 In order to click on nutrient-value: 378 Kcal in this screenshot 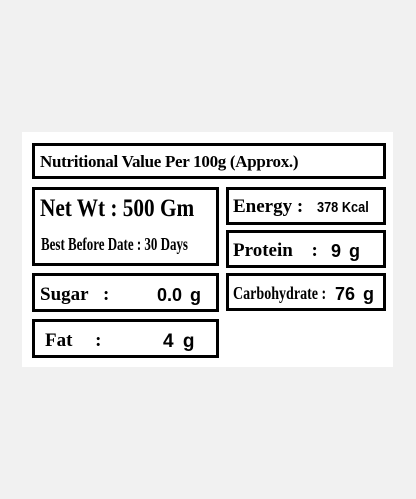, I will do `click(343, 207)`.